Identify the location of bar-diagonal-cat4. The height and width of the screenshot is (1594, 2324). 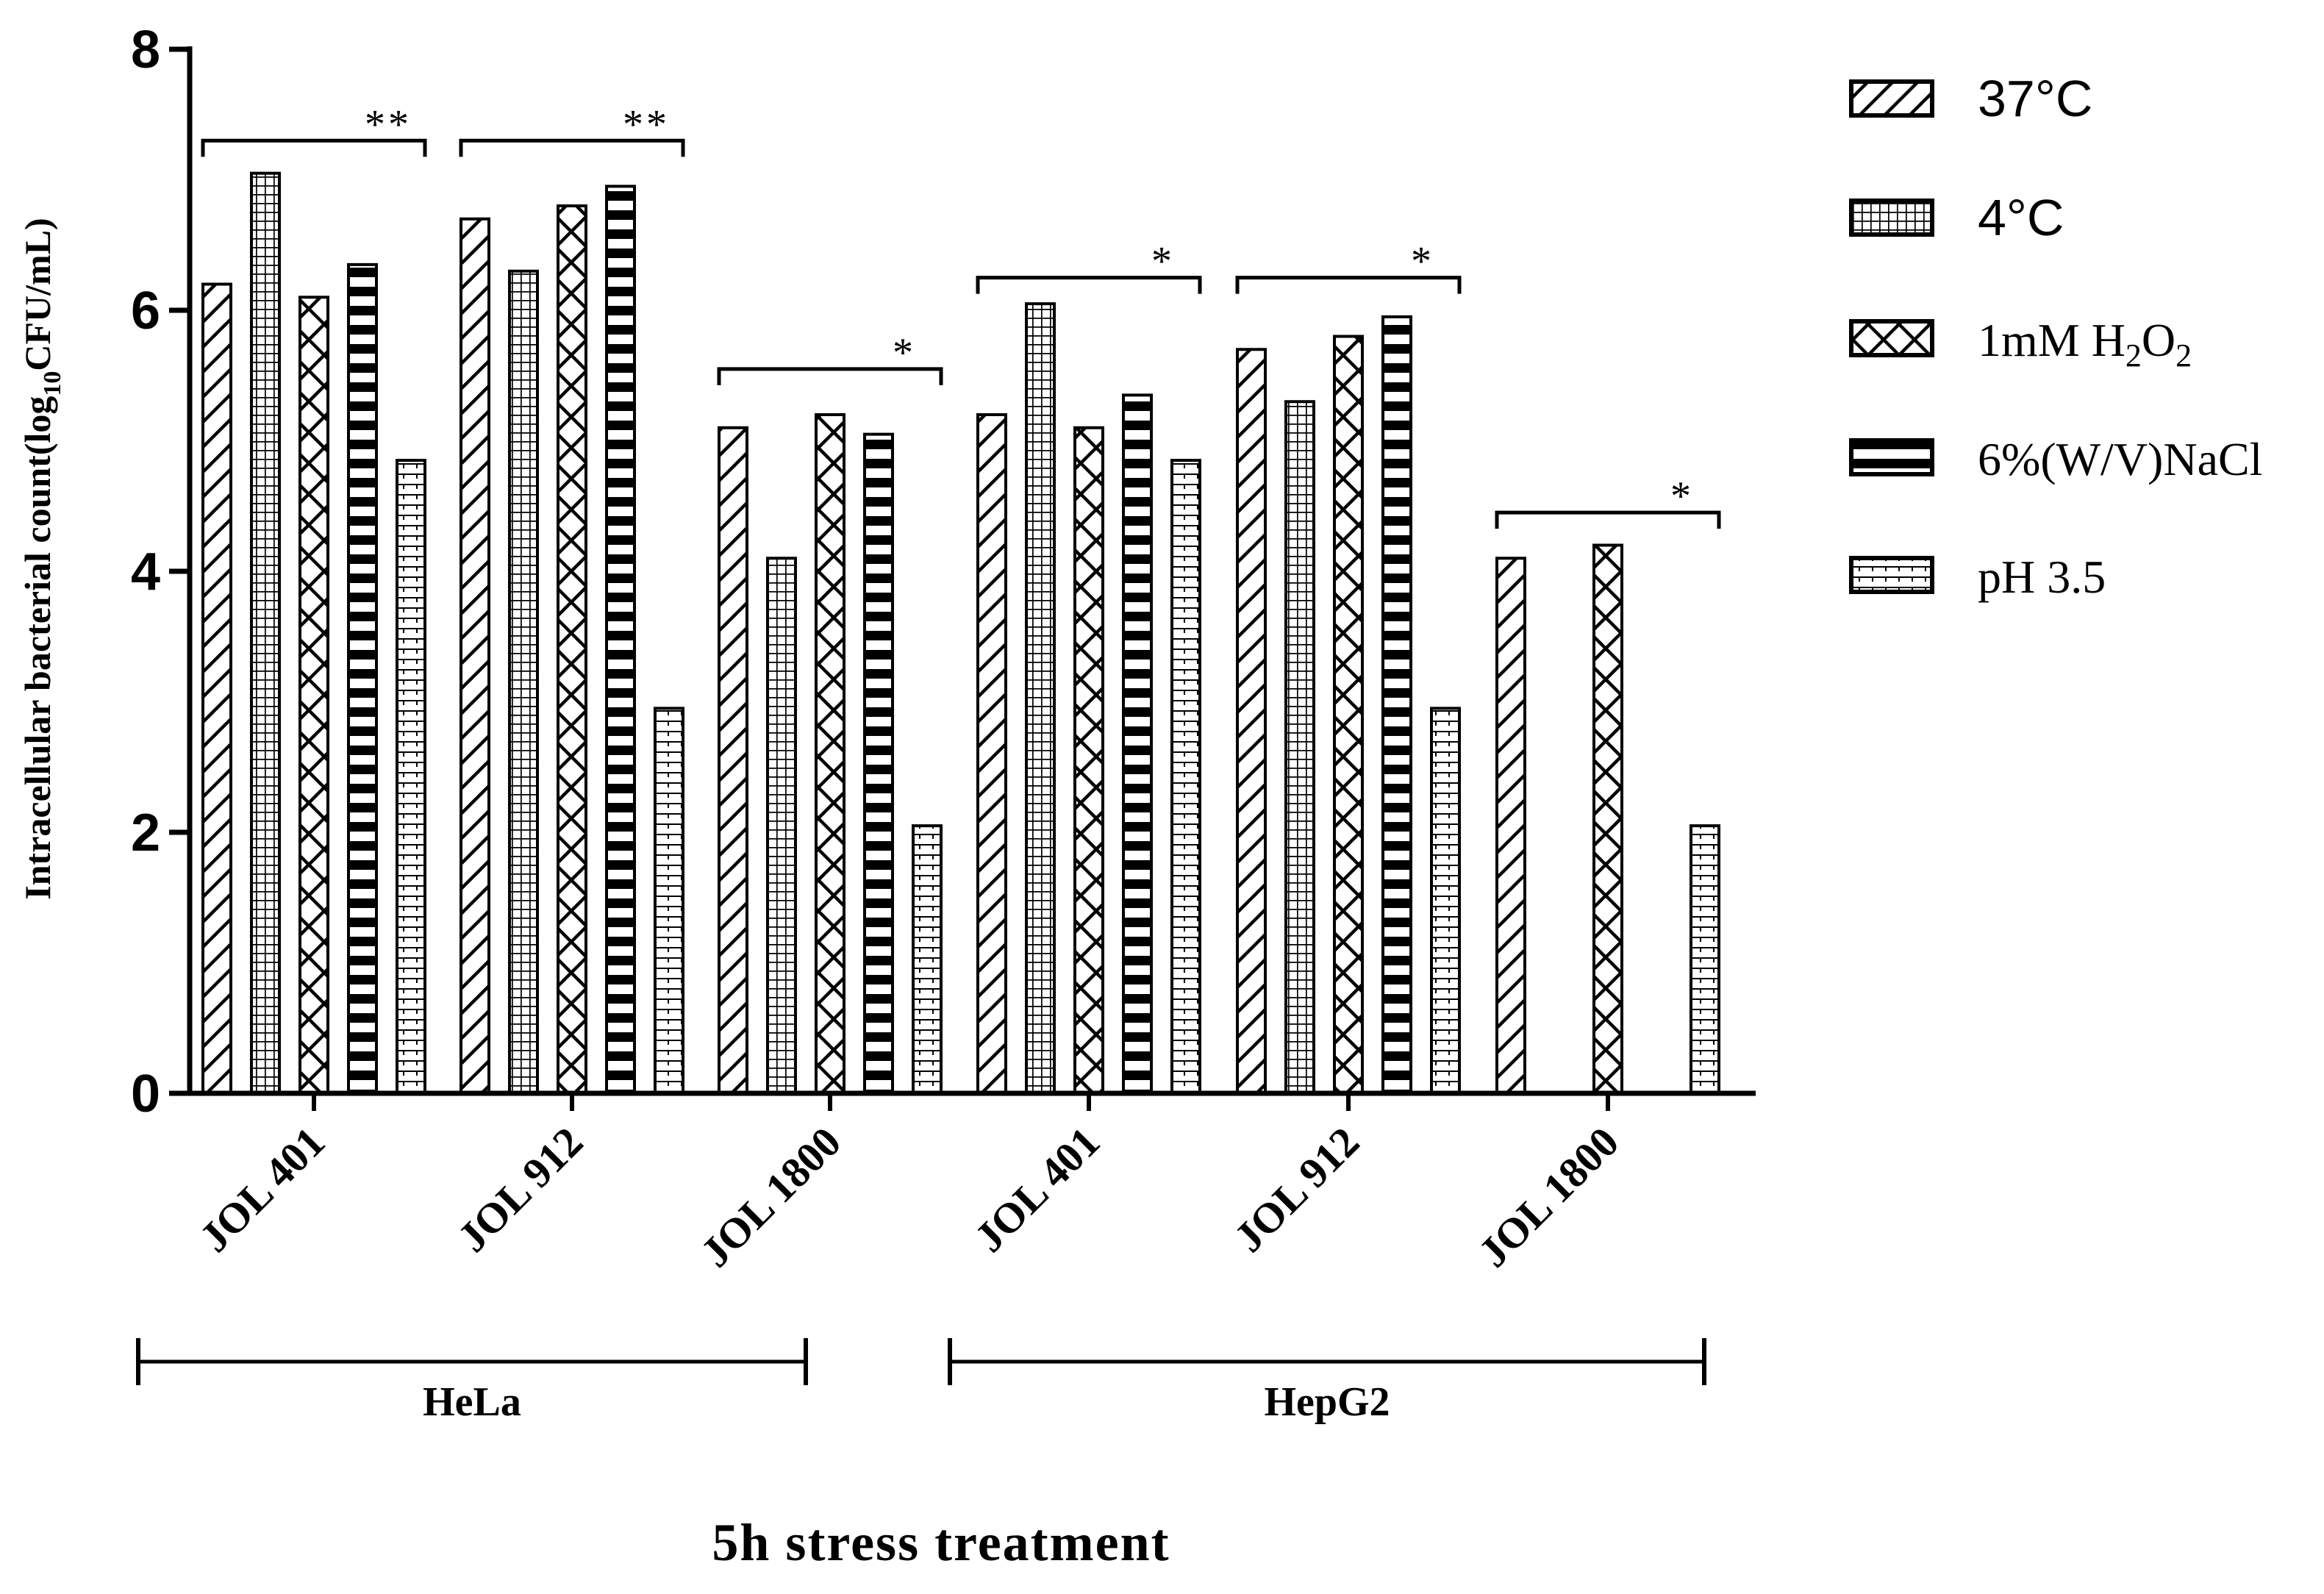
(1251, 721).